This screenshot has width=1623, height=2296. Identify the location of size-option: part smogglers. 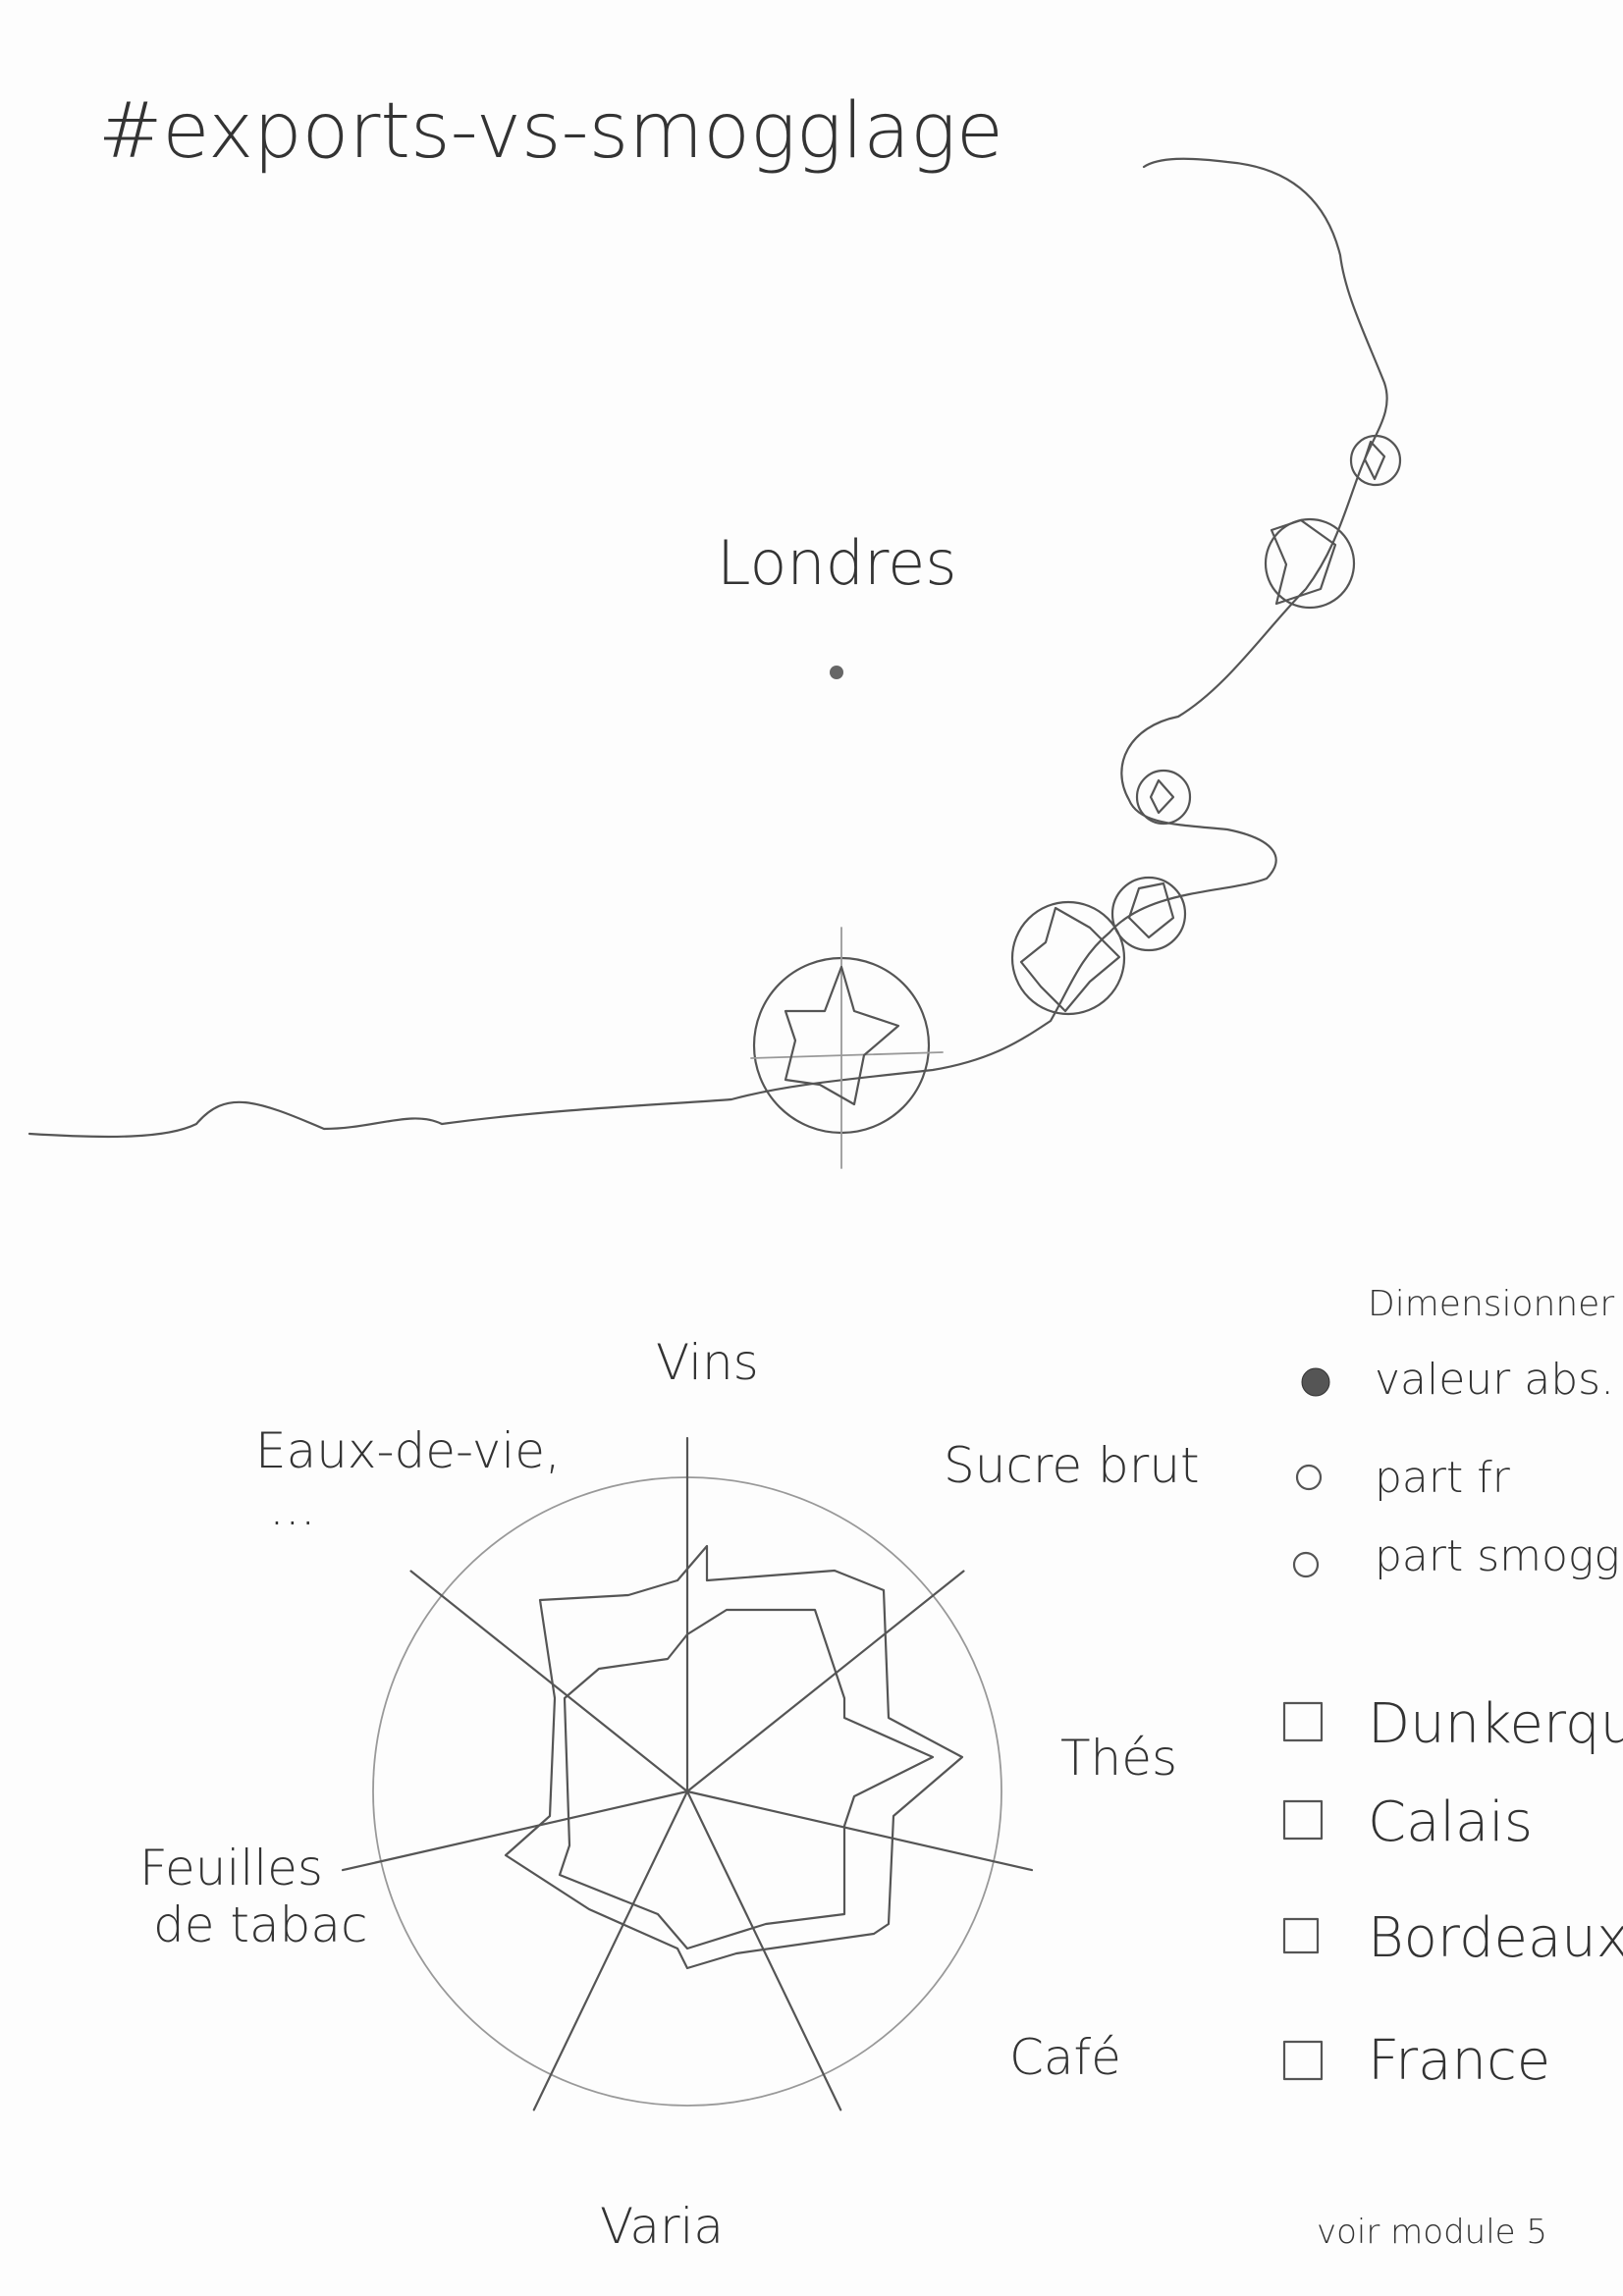
(1499, 1556).